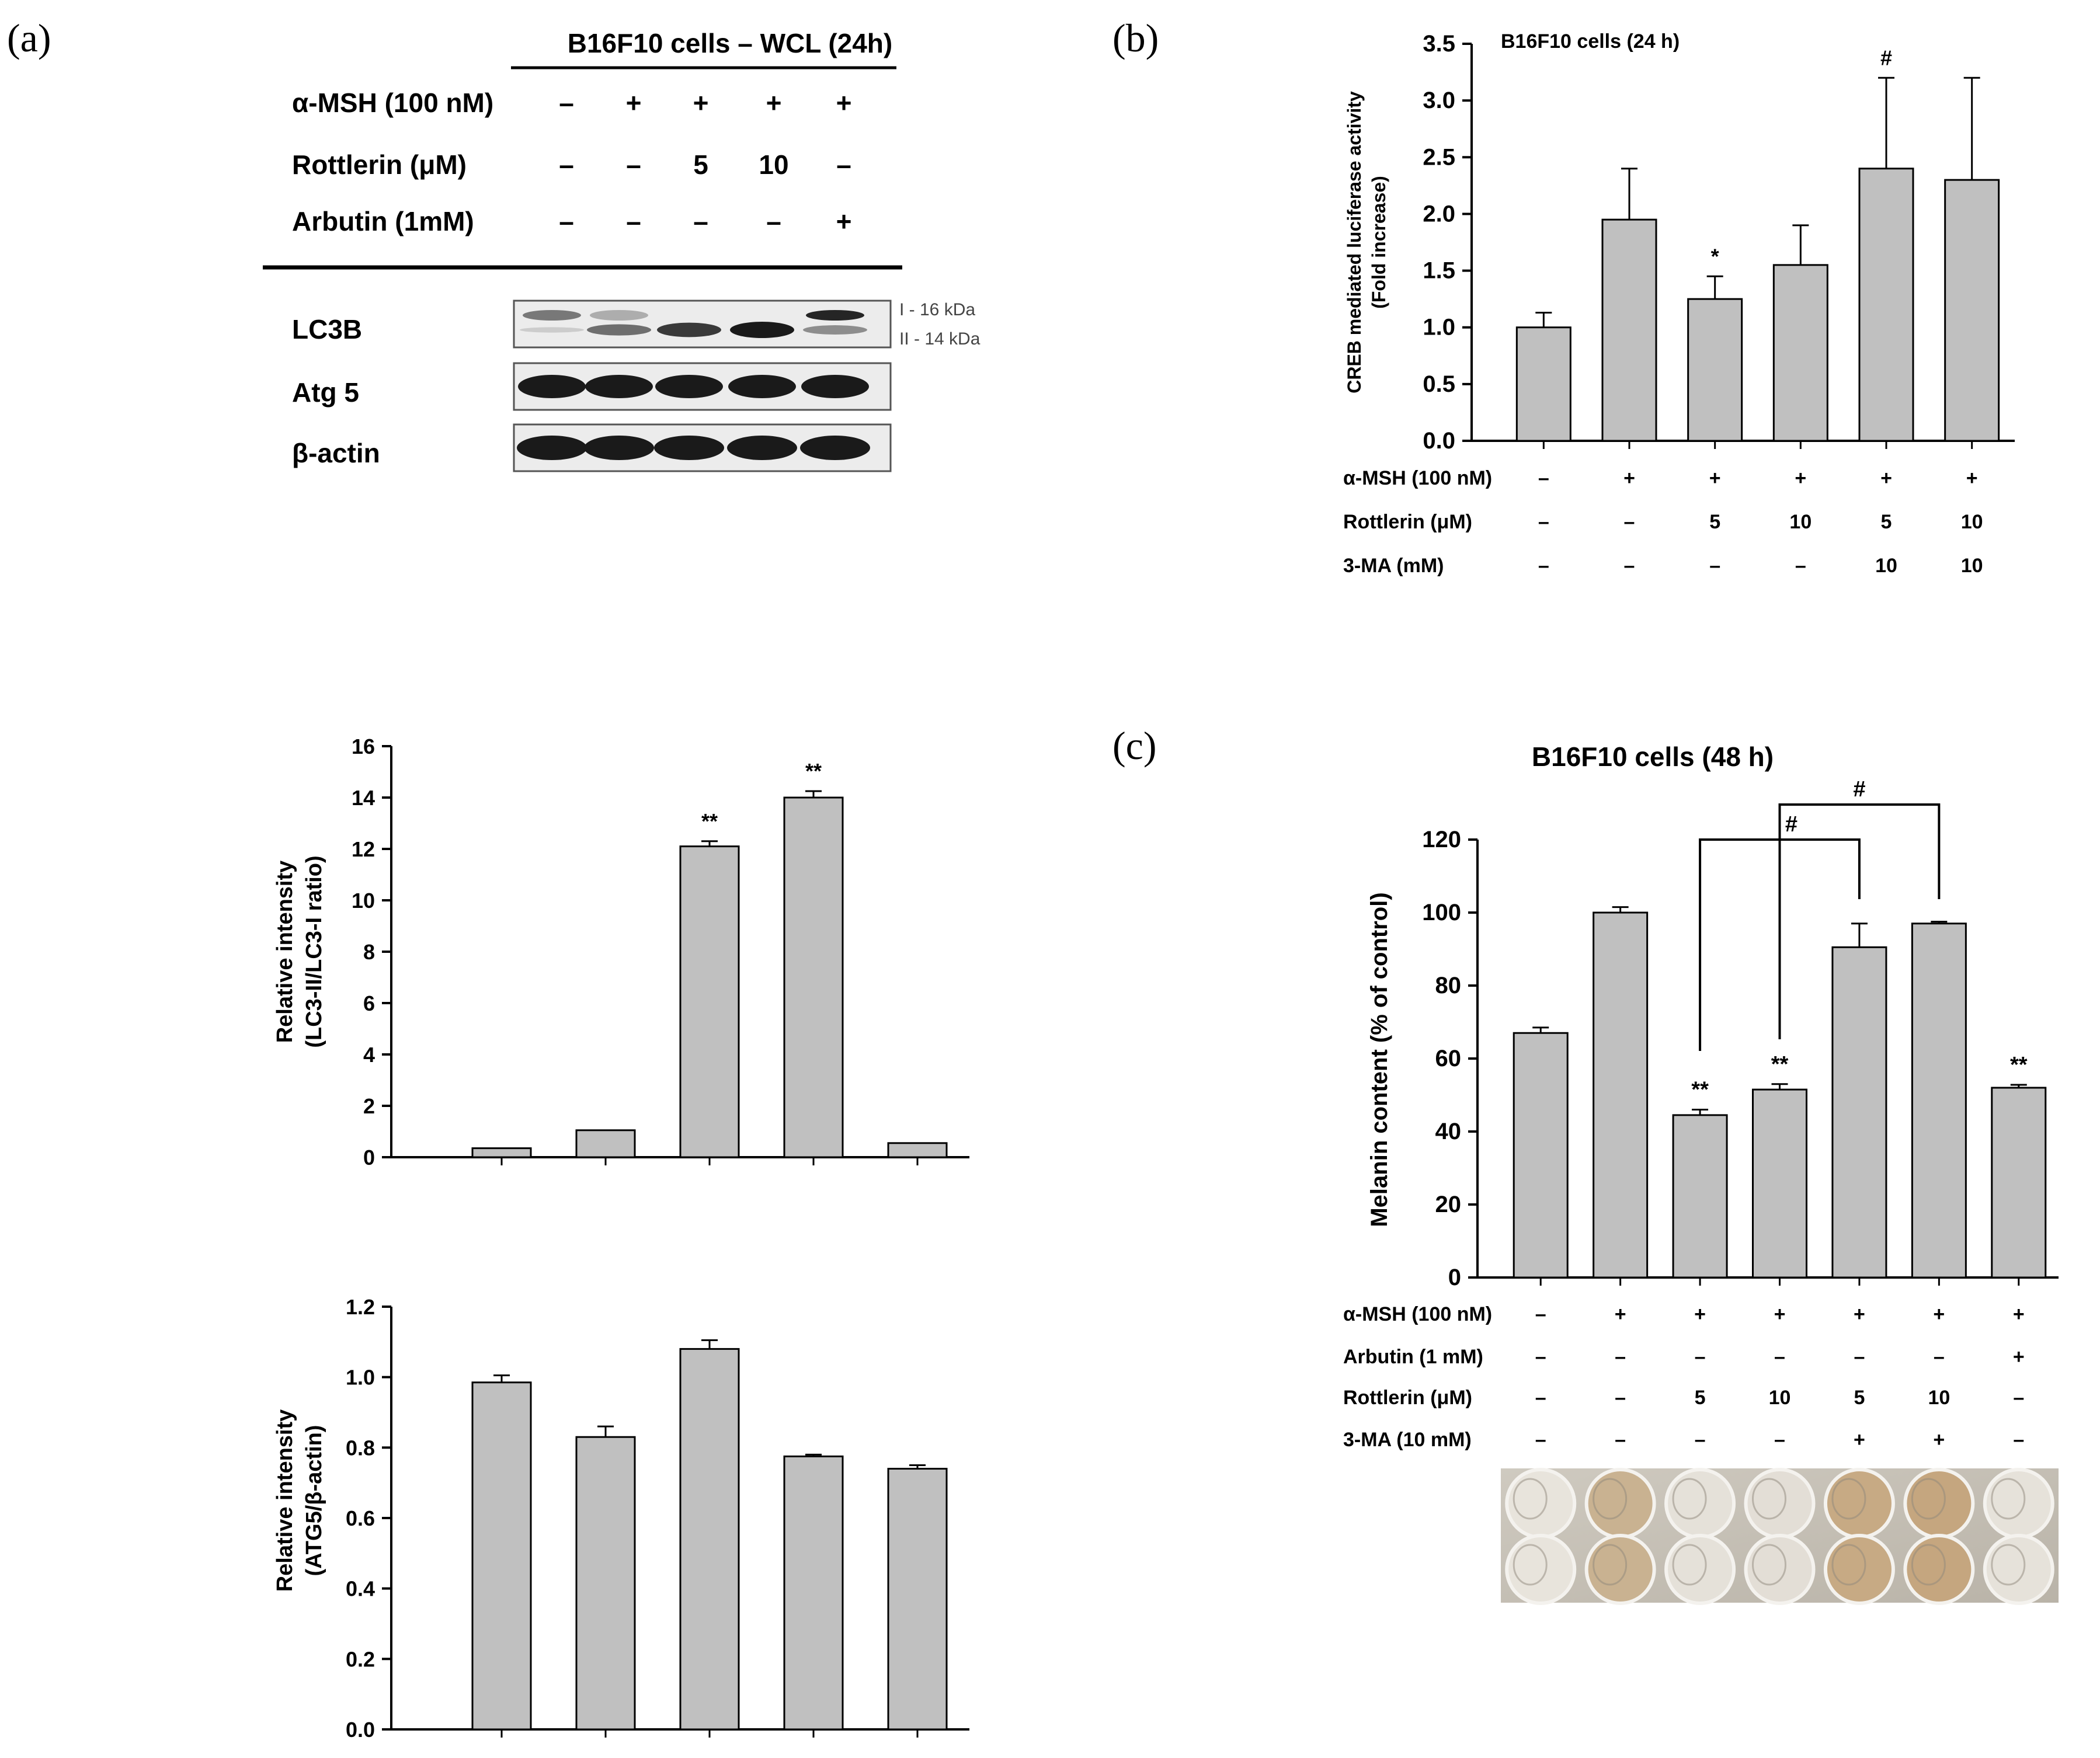 This screenshot has height=1758, width=2100. I want to click on melanin-cond-label: α-MSH (100 nM), so click(1417, 1314).